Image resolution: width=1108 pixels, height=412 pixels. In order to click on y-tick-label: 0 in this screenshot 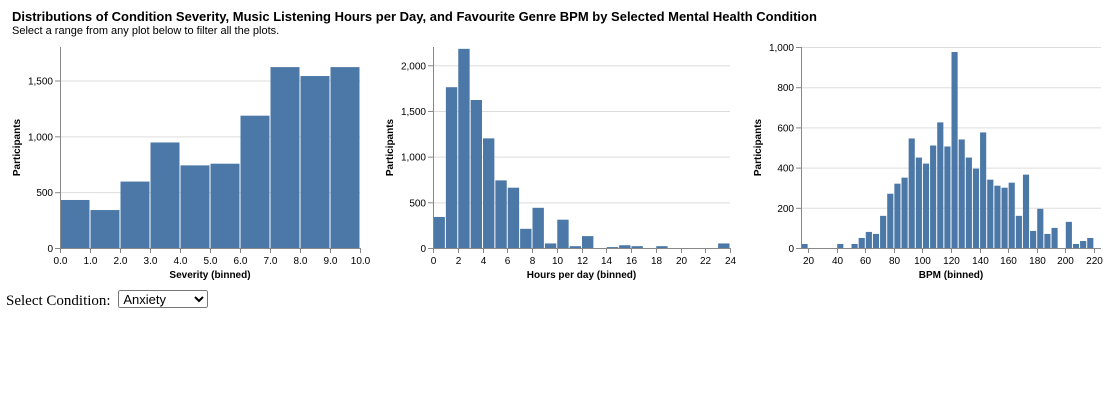, I will do `click(423, 249)`.